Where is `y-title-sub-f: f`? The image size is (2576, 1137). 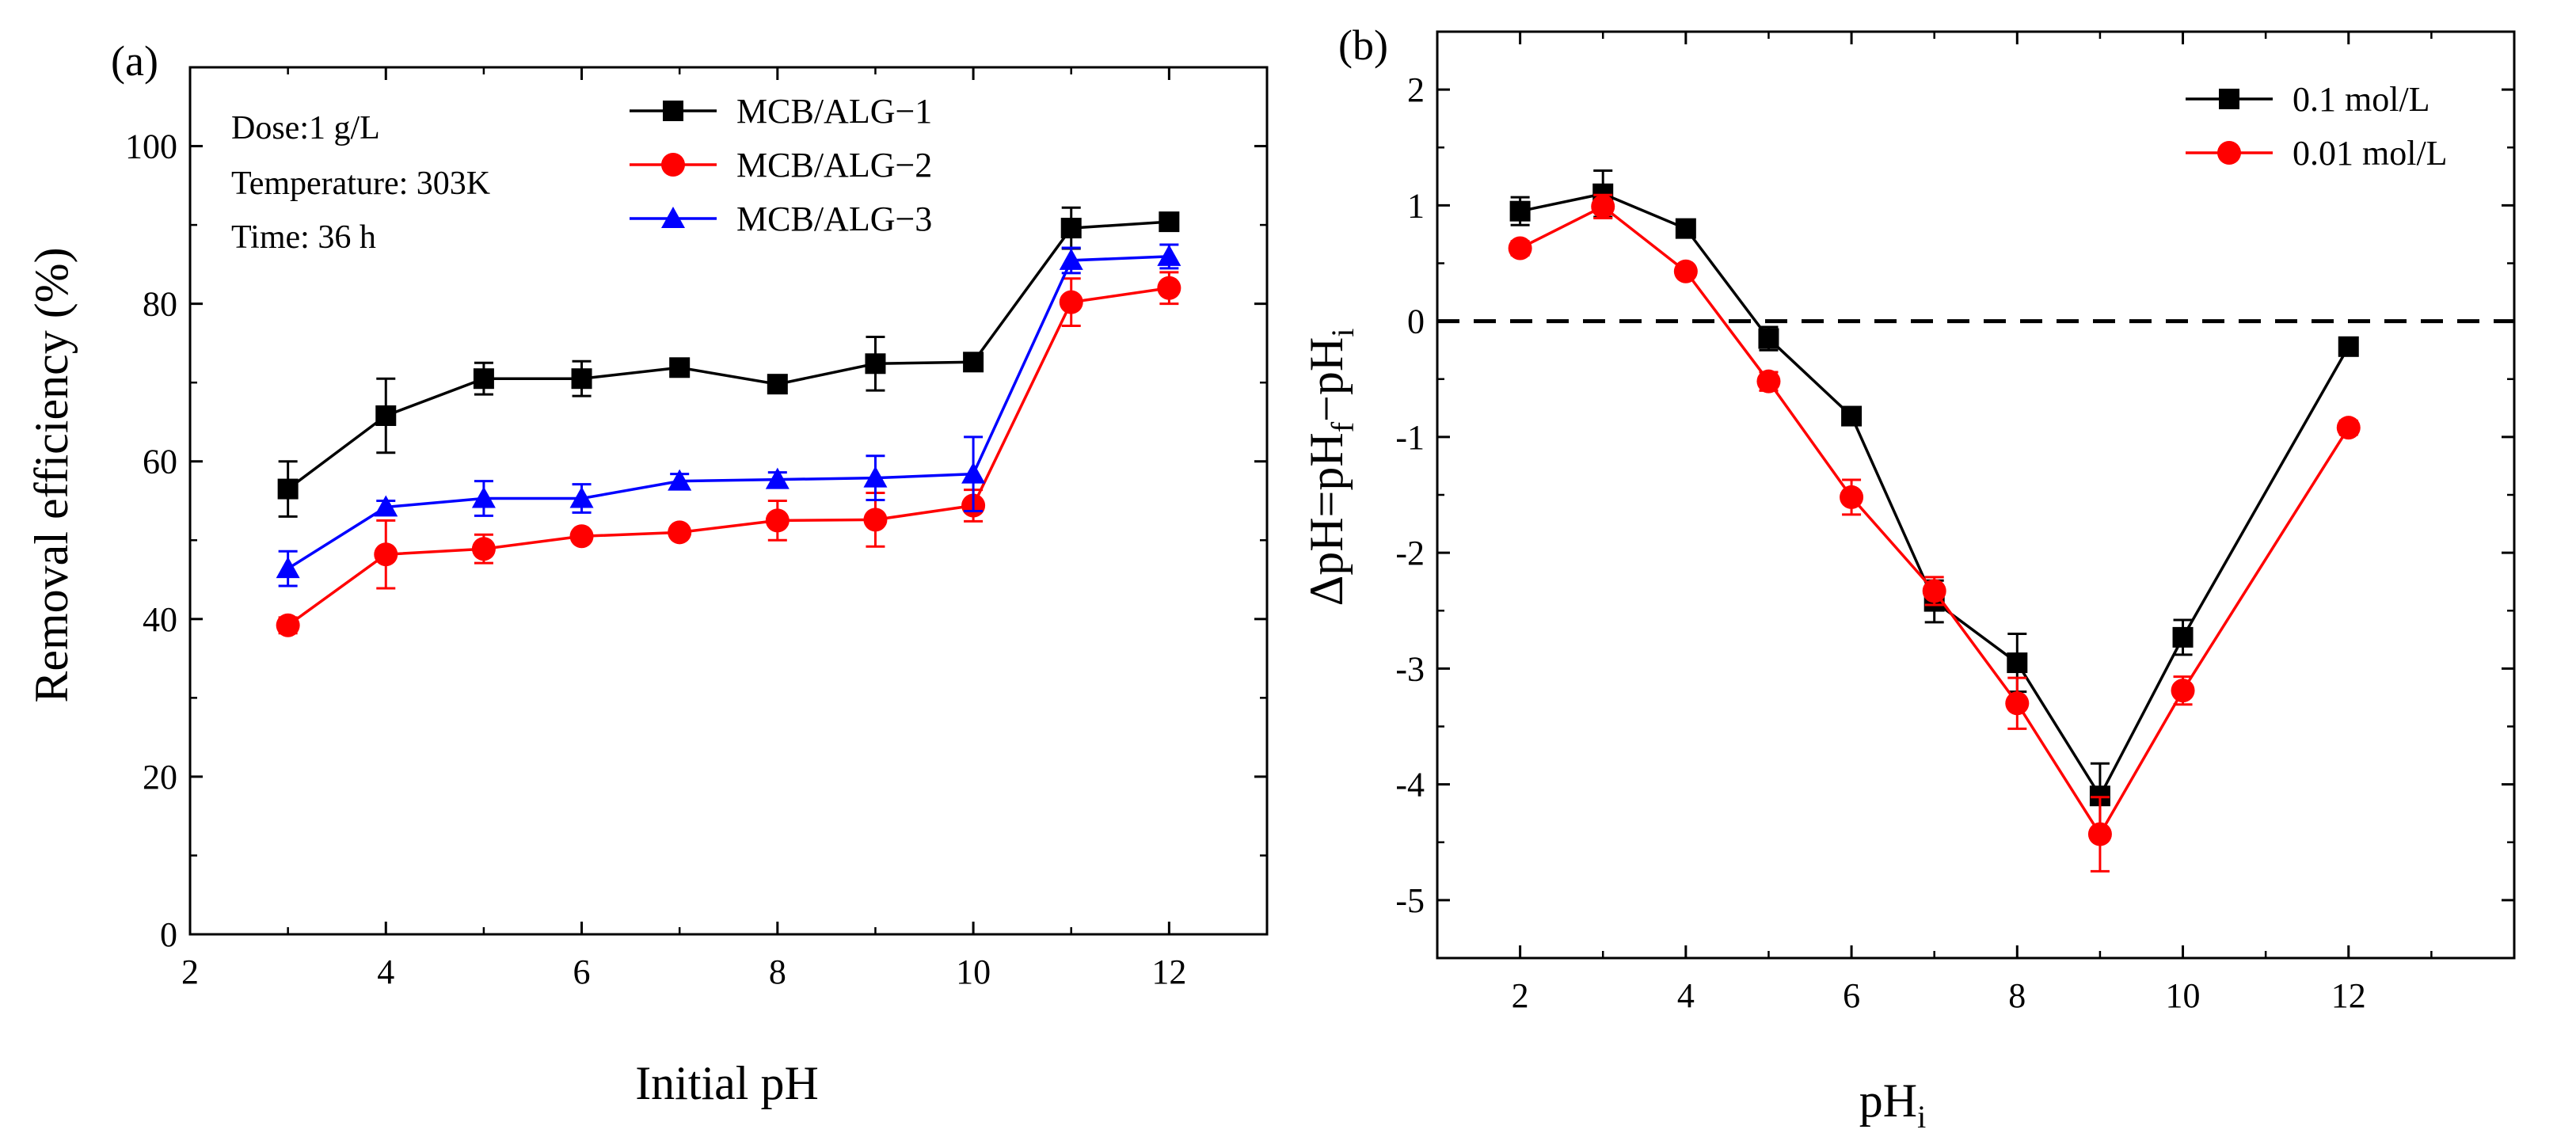
y-title-sub-f: f is located at coordinates (1342, 427).